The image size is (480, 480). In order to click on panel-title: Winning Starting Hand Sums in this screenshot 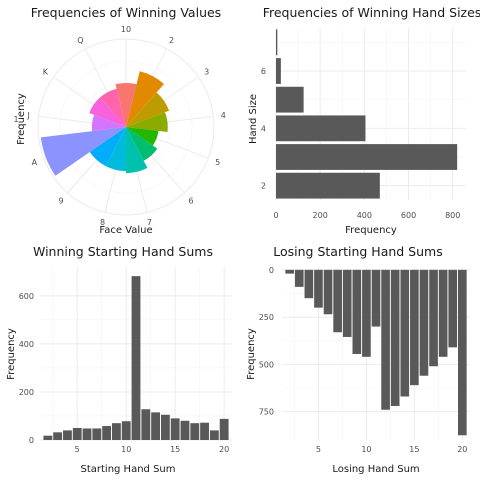, I will do `click(123, 251)`.